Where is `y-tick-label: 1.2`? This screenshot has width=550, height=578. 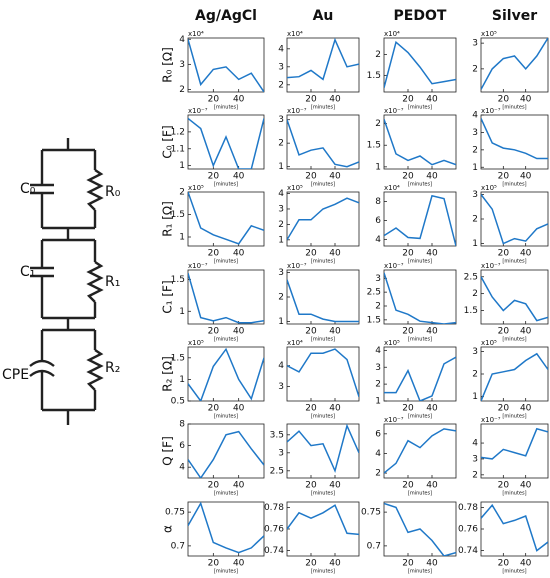 y-tick-label: 1.2 is located at coordinates (178, 132).